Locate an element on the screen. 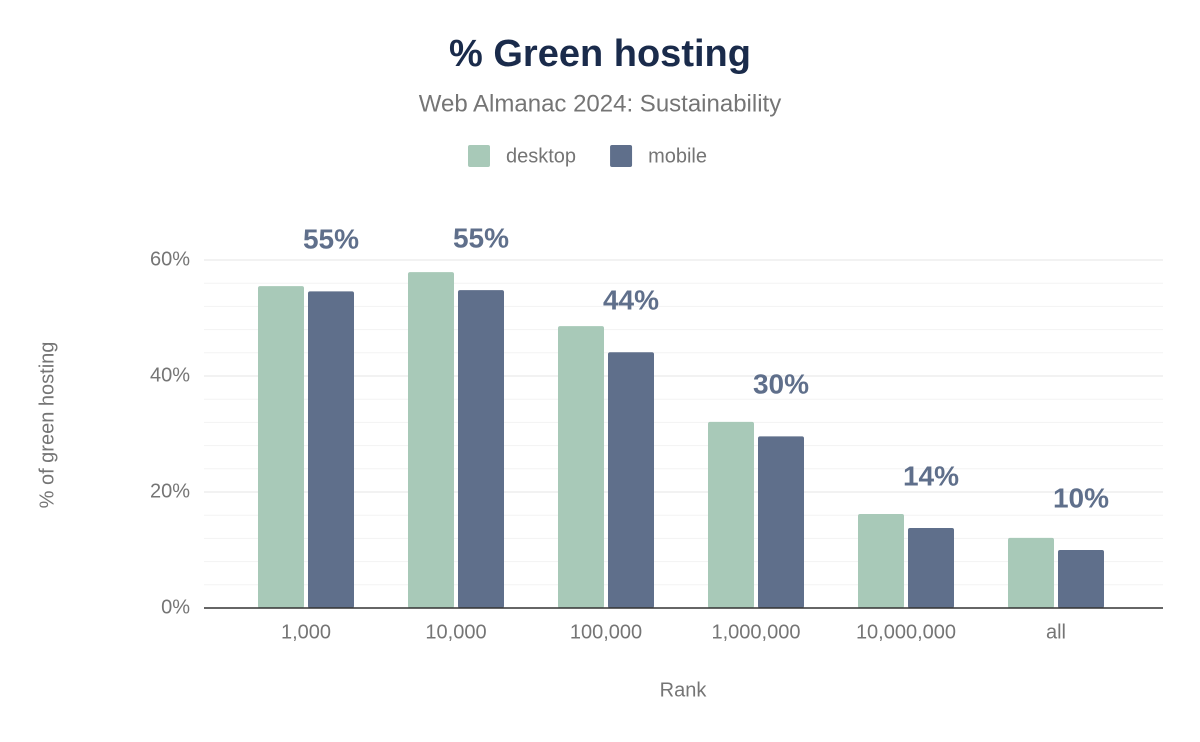 Image resolution: width=1200 pixels, height=742 pixels. x-tick-label: 1,000,000 is located at coordinates (756, 632).